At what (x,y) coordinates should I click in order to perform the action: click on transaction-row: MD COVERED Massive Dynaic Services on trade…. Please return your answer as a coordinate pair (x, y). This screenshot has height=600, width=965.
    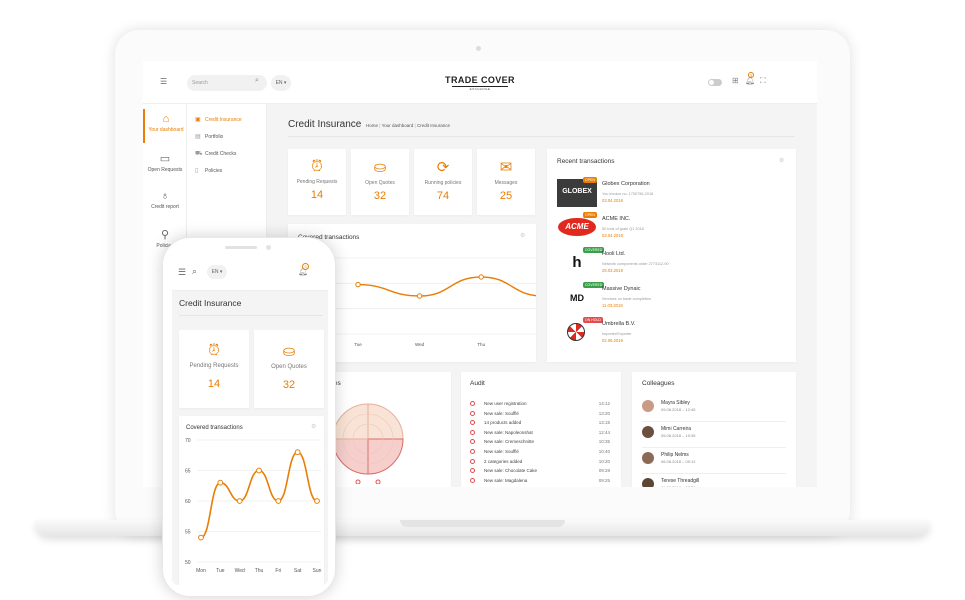
    Looking at the image, I should click on (669, 298).